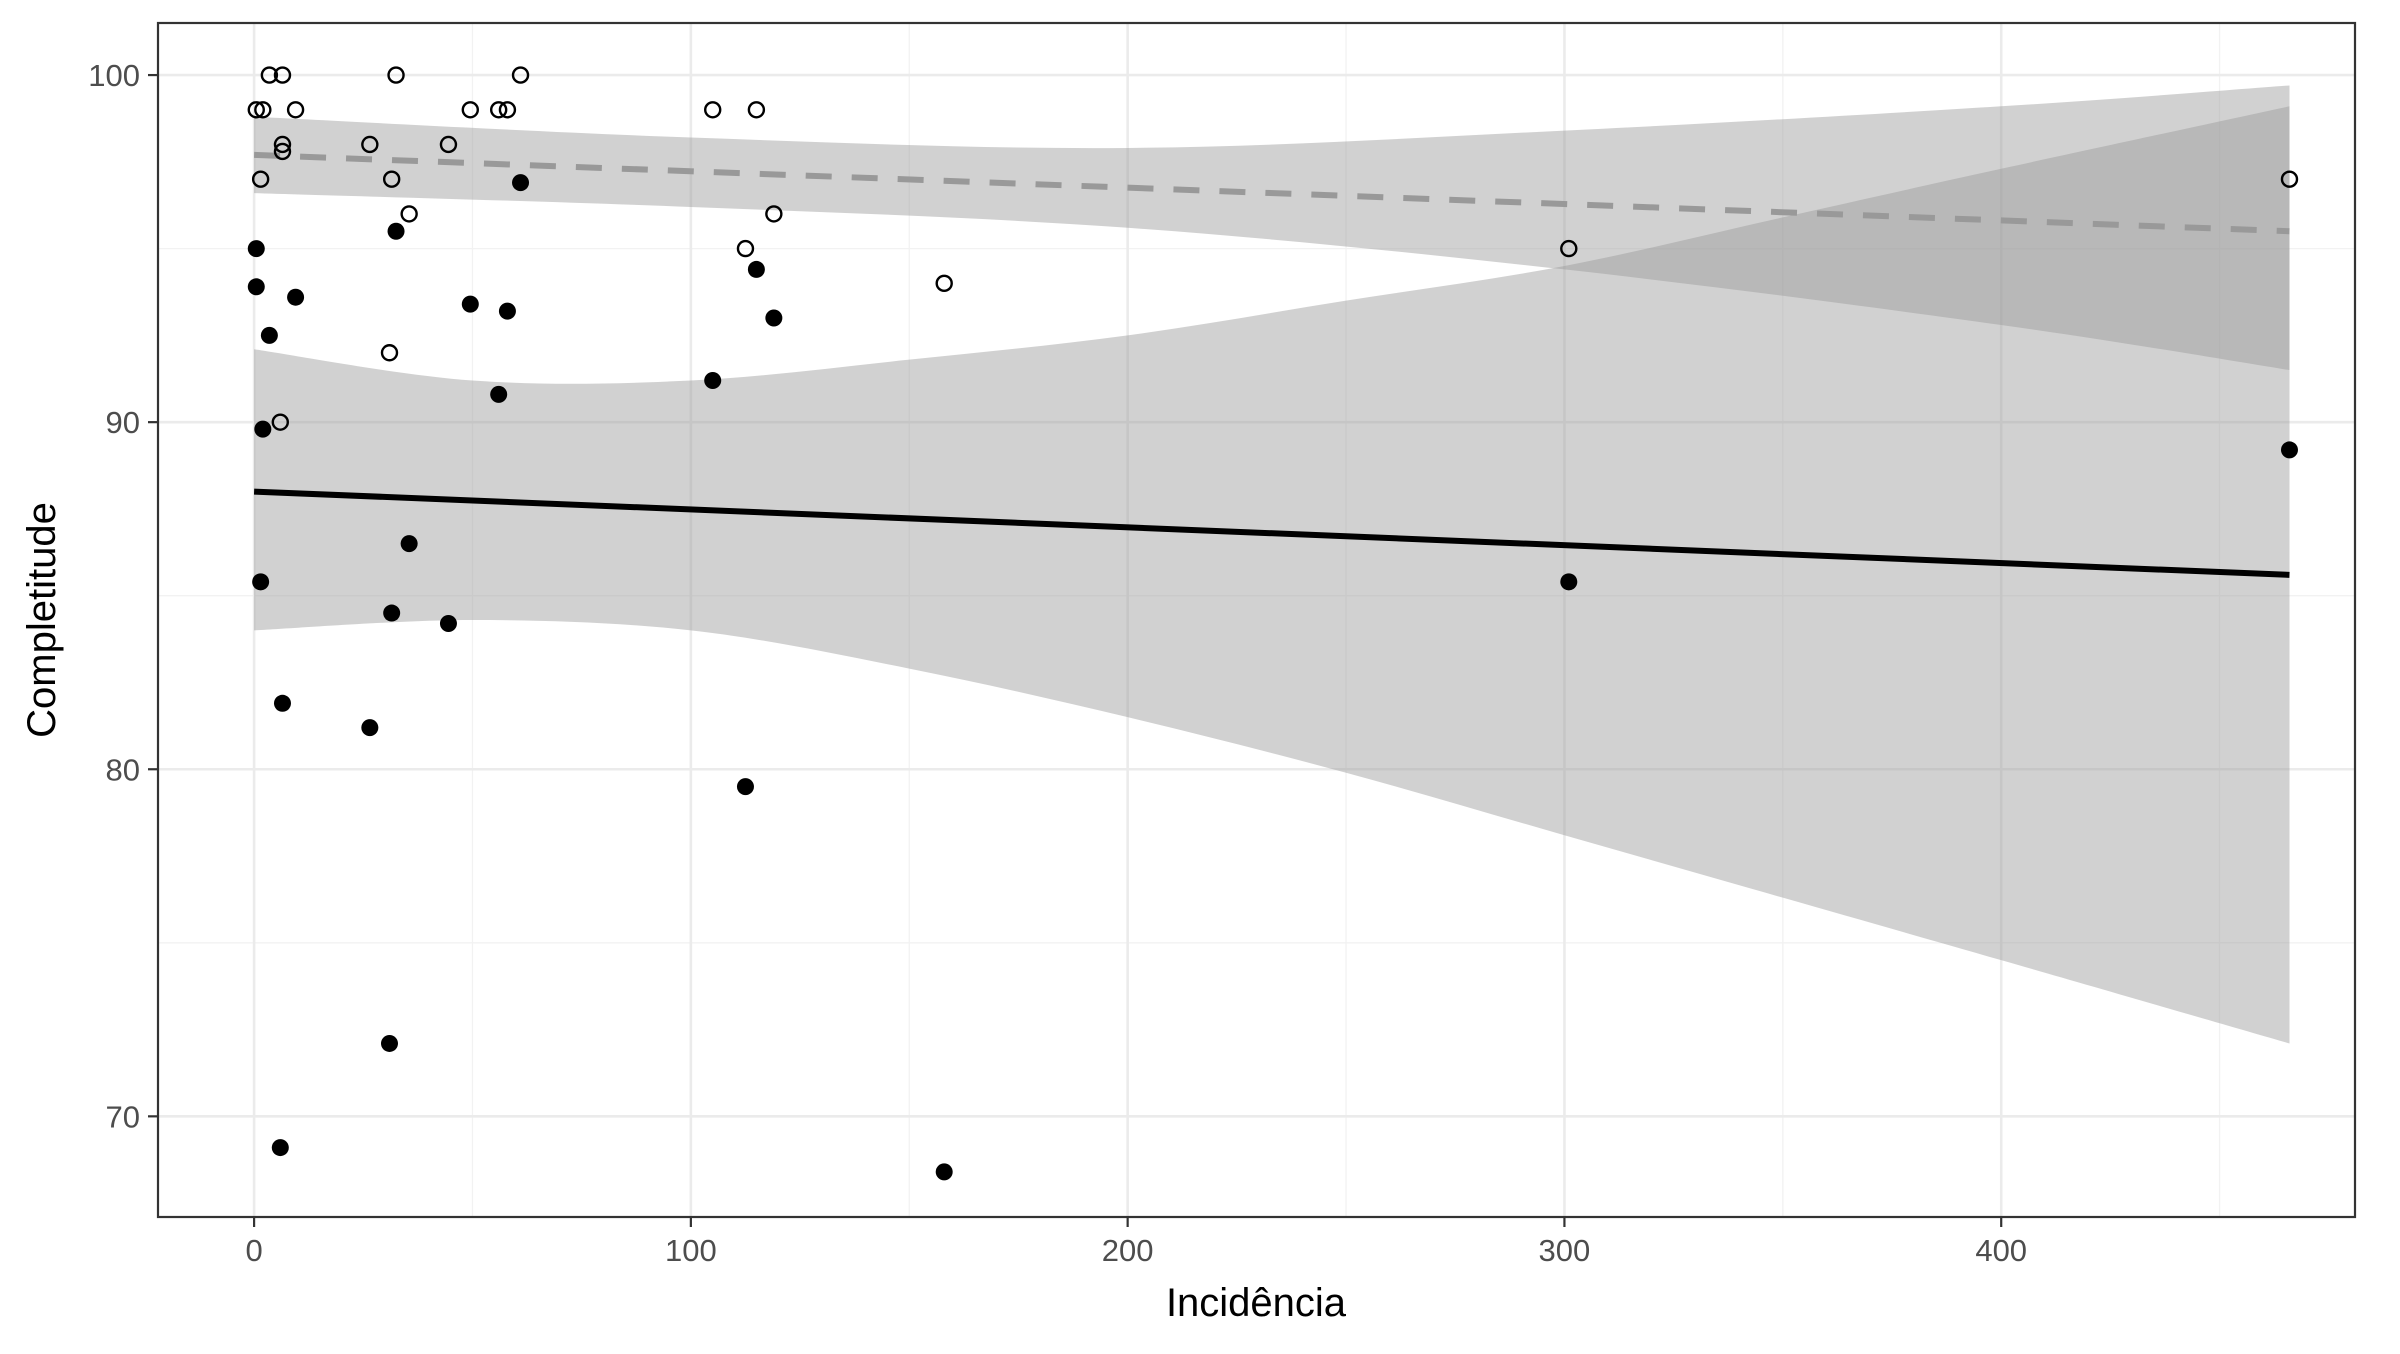 This screenshot has height=1354, width=2400. I want to click on x-tick-label: 400, so click(2001, 1250).